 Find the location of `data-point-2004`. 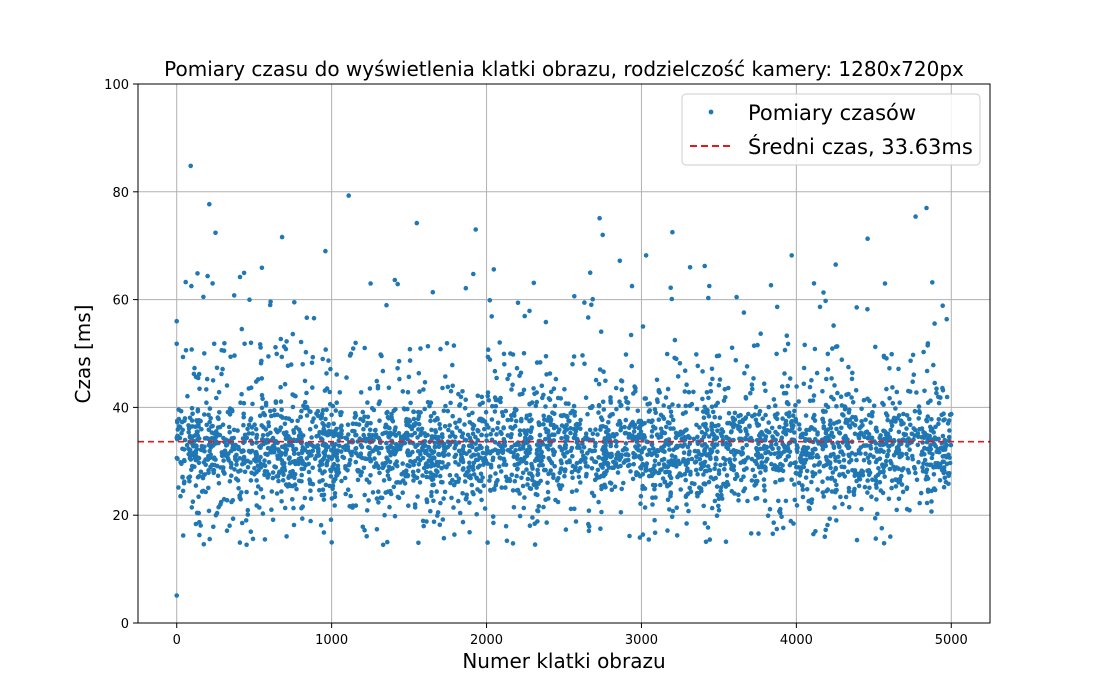

data-point-2004 is located at coordinates (341, 481).